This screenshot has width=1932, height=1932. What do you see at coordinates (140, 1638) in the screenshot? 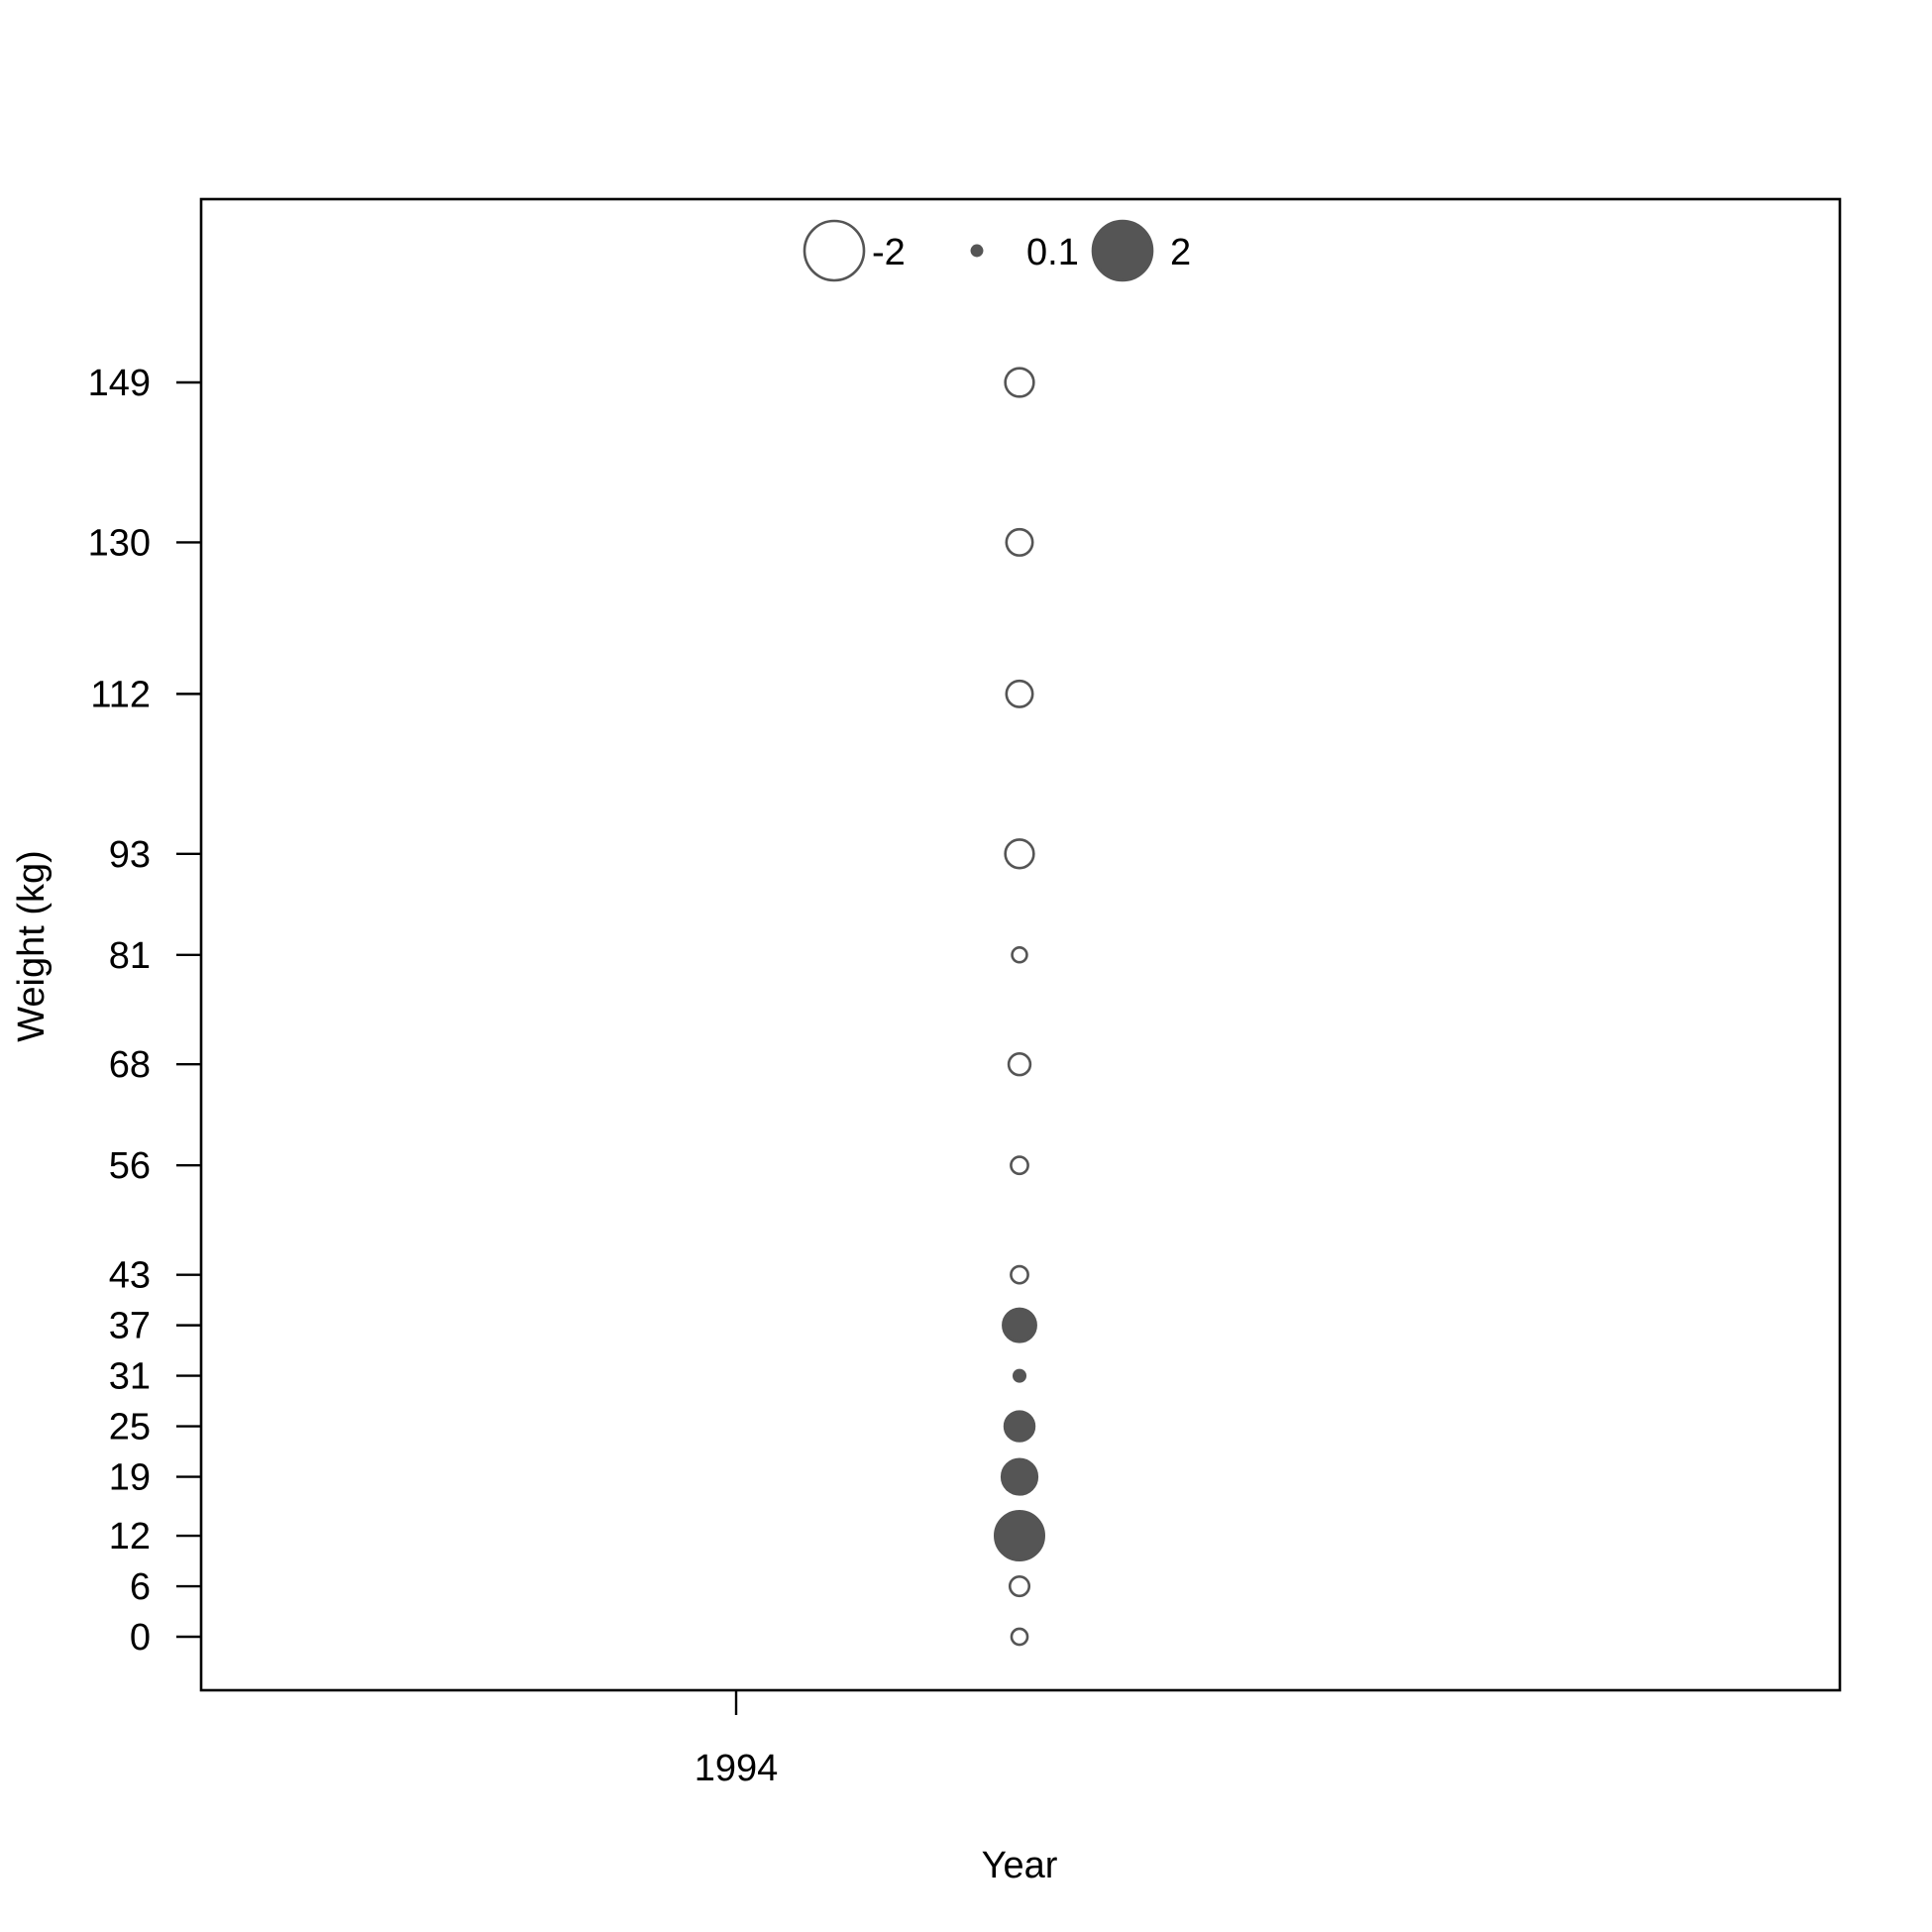
I see `y-tick-label: 0` at bounding box center [140, 1638].